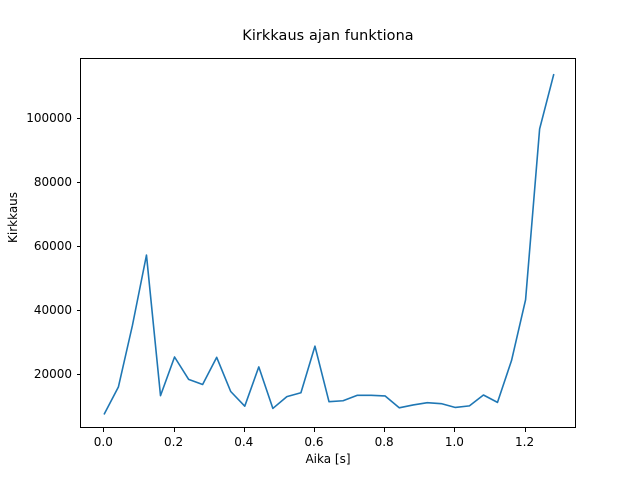 Image resolution: width=640 pixels, height=480 pixels. Describe the element at coordinates (314, 442) in the screenshot. I see `x-axis-tick-label: 0.6` at that location.